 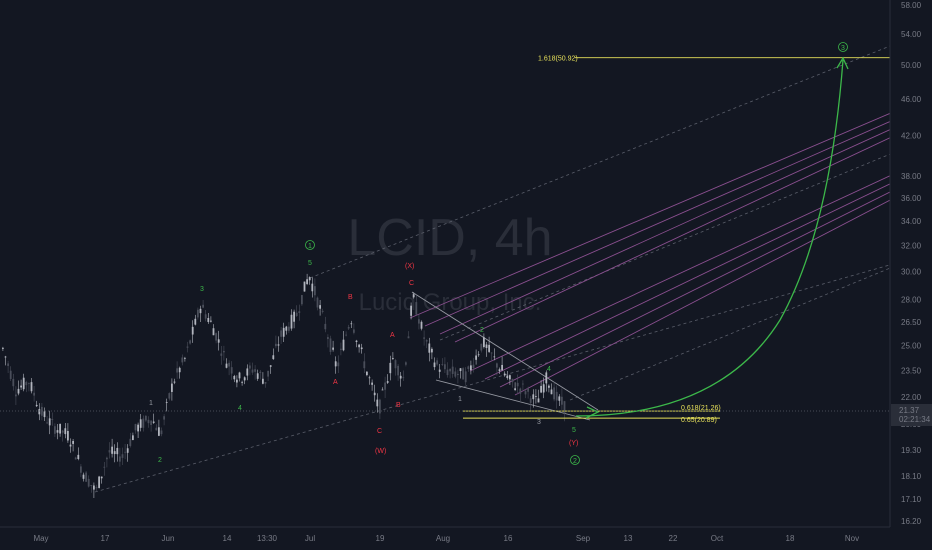 I want to click on wave-3-left: 3, so click(x=202, y=289).